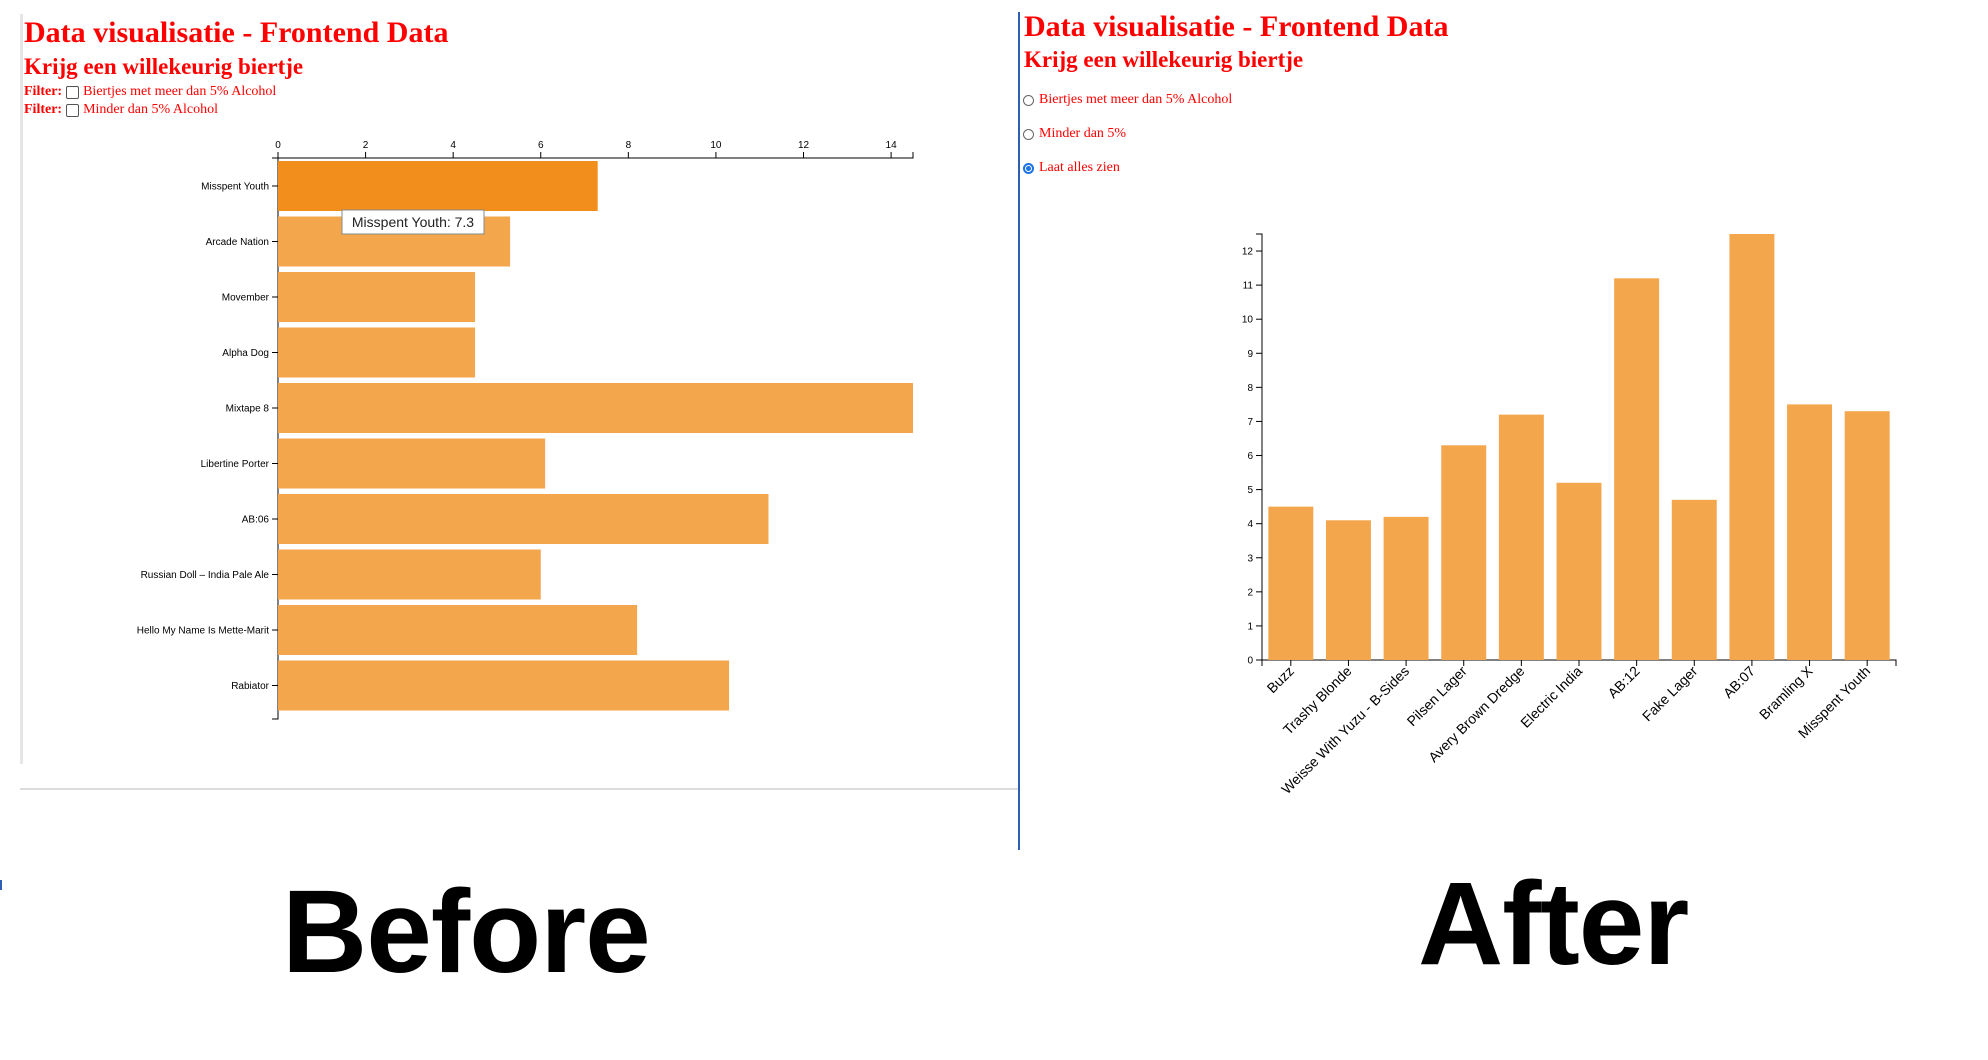  What do you see at coordinates (1250, 524) in the screenshot?
I see `y-tick-label: 4` at bounding box center [1250, 524].